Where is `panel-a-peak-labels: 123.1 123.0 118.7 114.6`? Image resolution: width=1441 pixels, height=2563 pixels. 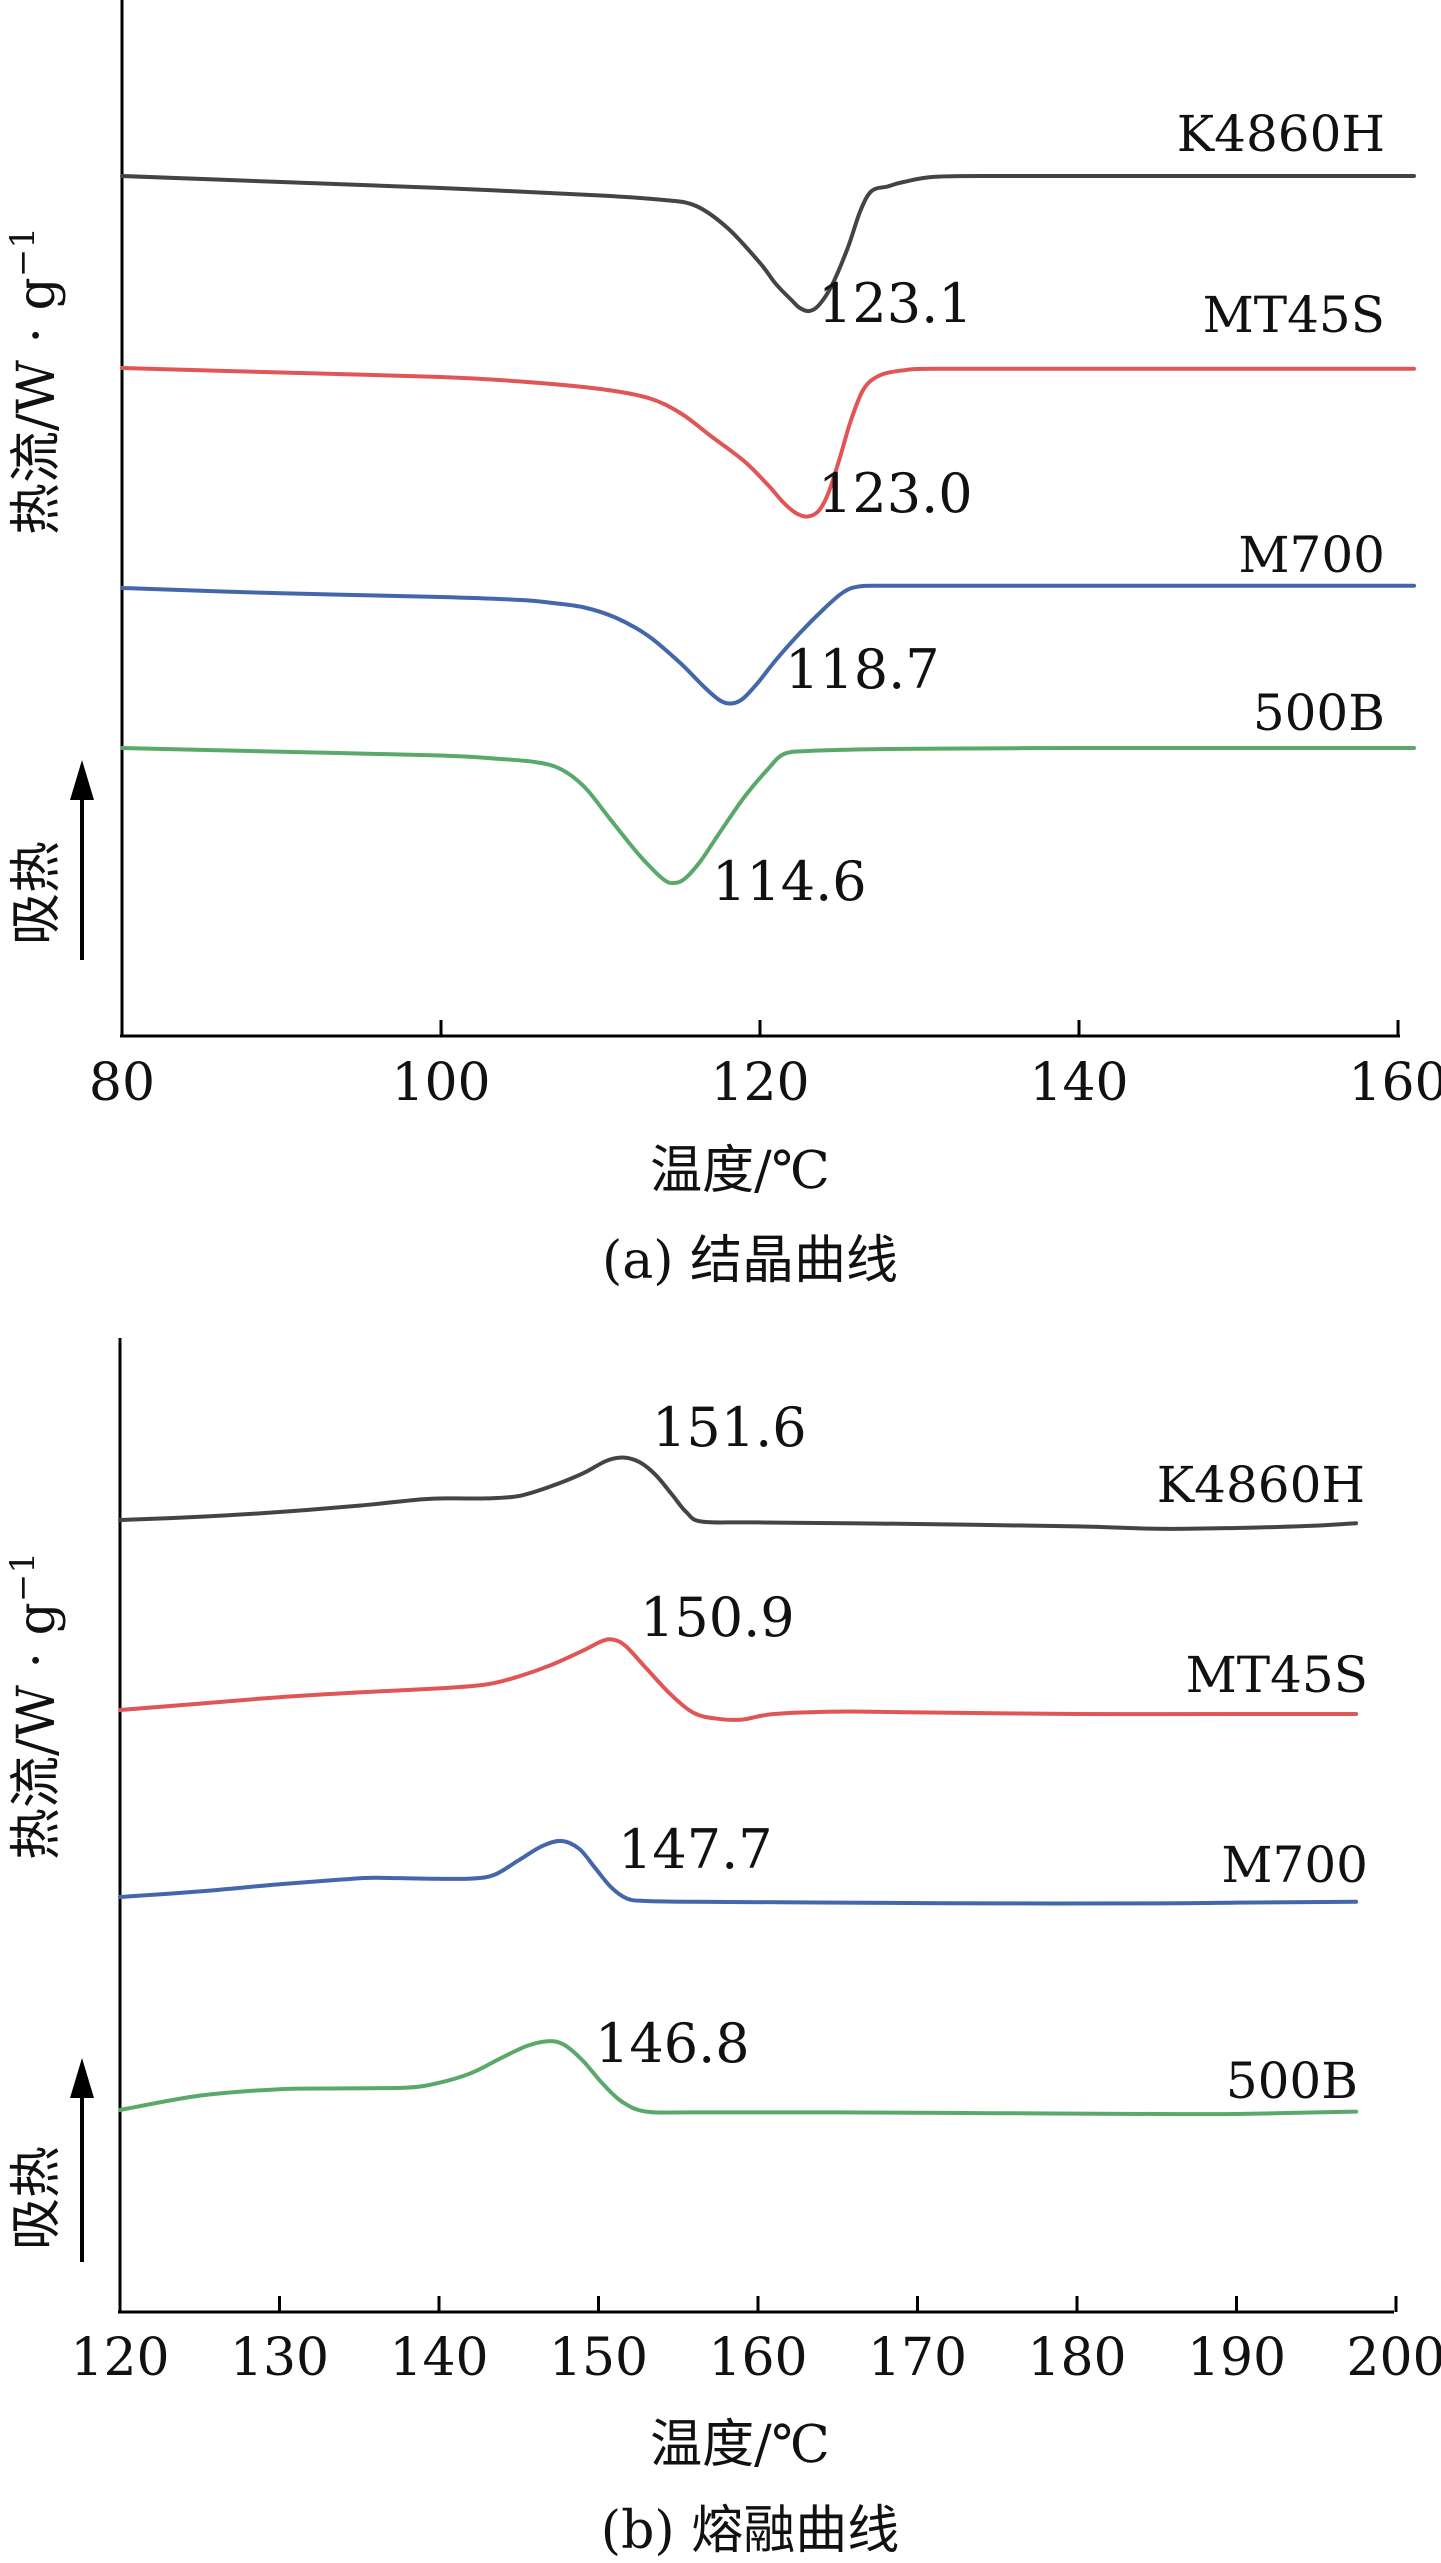 panel-a-peak-labels: 123.1 123.0 118.7 114.6 is located at coordinates (842, 592).